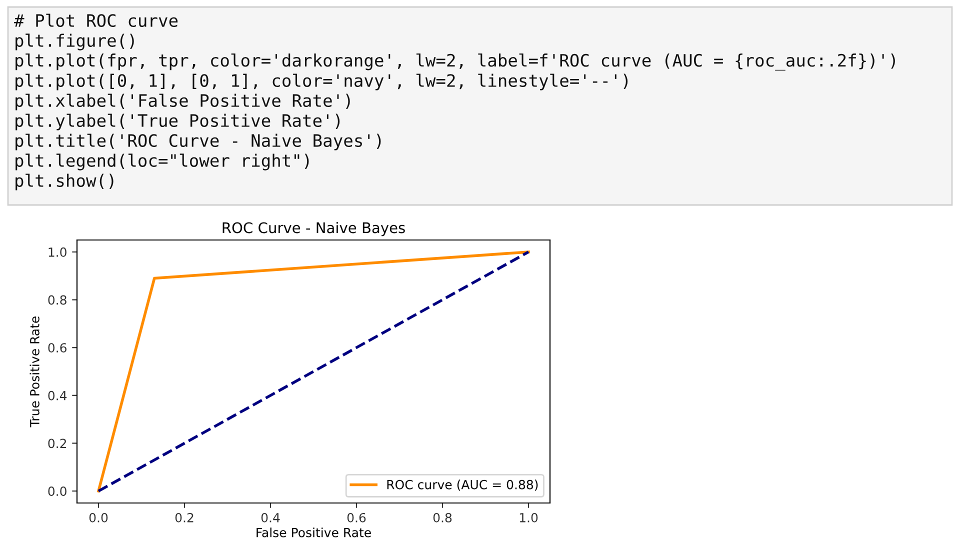 The height and width of the screenshot is (539, 953). Describe the element at coordinates (313, 229) in the screenshot. I see `chart-title: ROC Curve - Naive Bayes` at that location.